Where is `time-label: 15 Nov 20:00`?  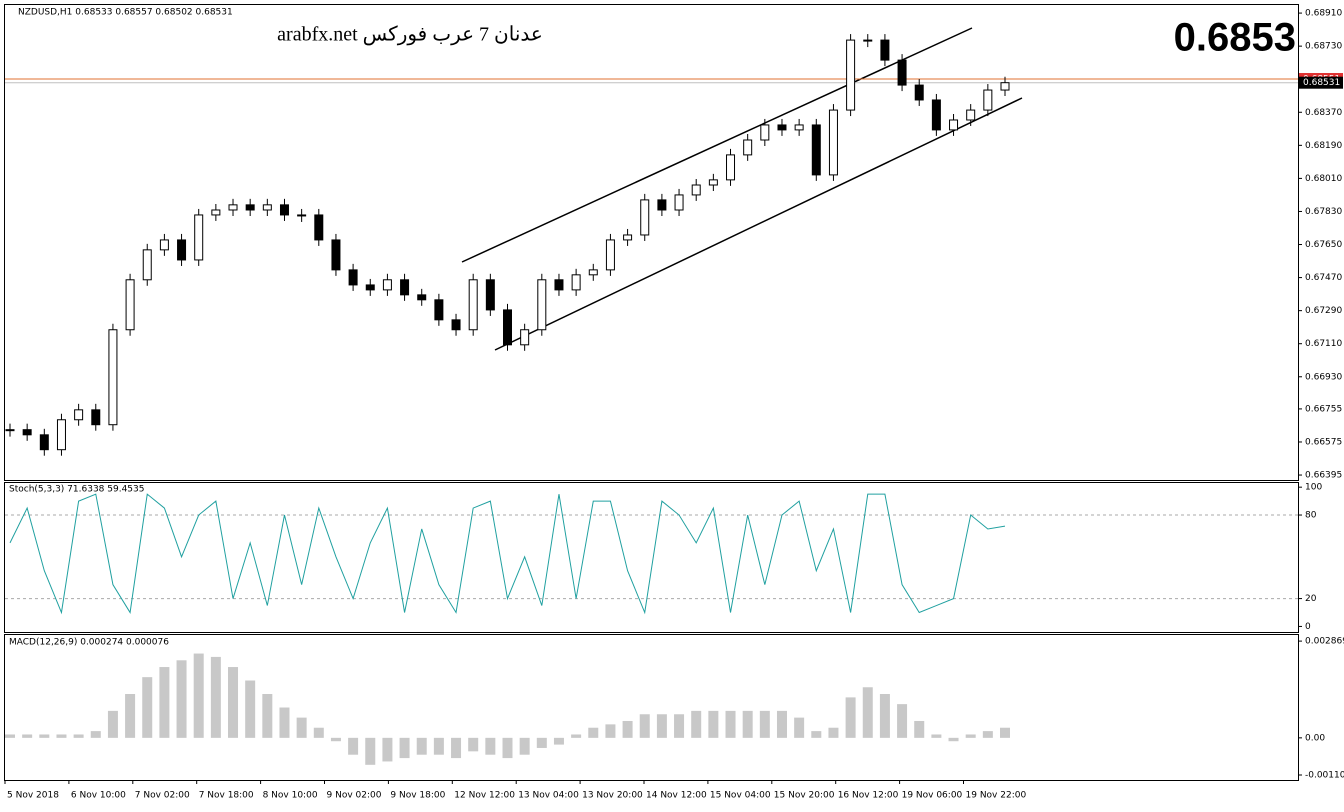 time-label: 15 Nov 20:00 is located at coordinates (804, 796).